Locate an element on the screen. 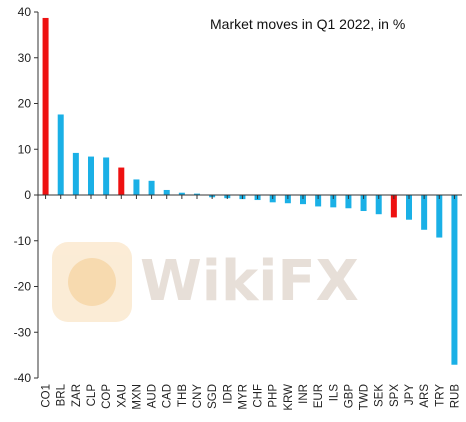  x-tick-label: THB is located at coordinates (183, 395).